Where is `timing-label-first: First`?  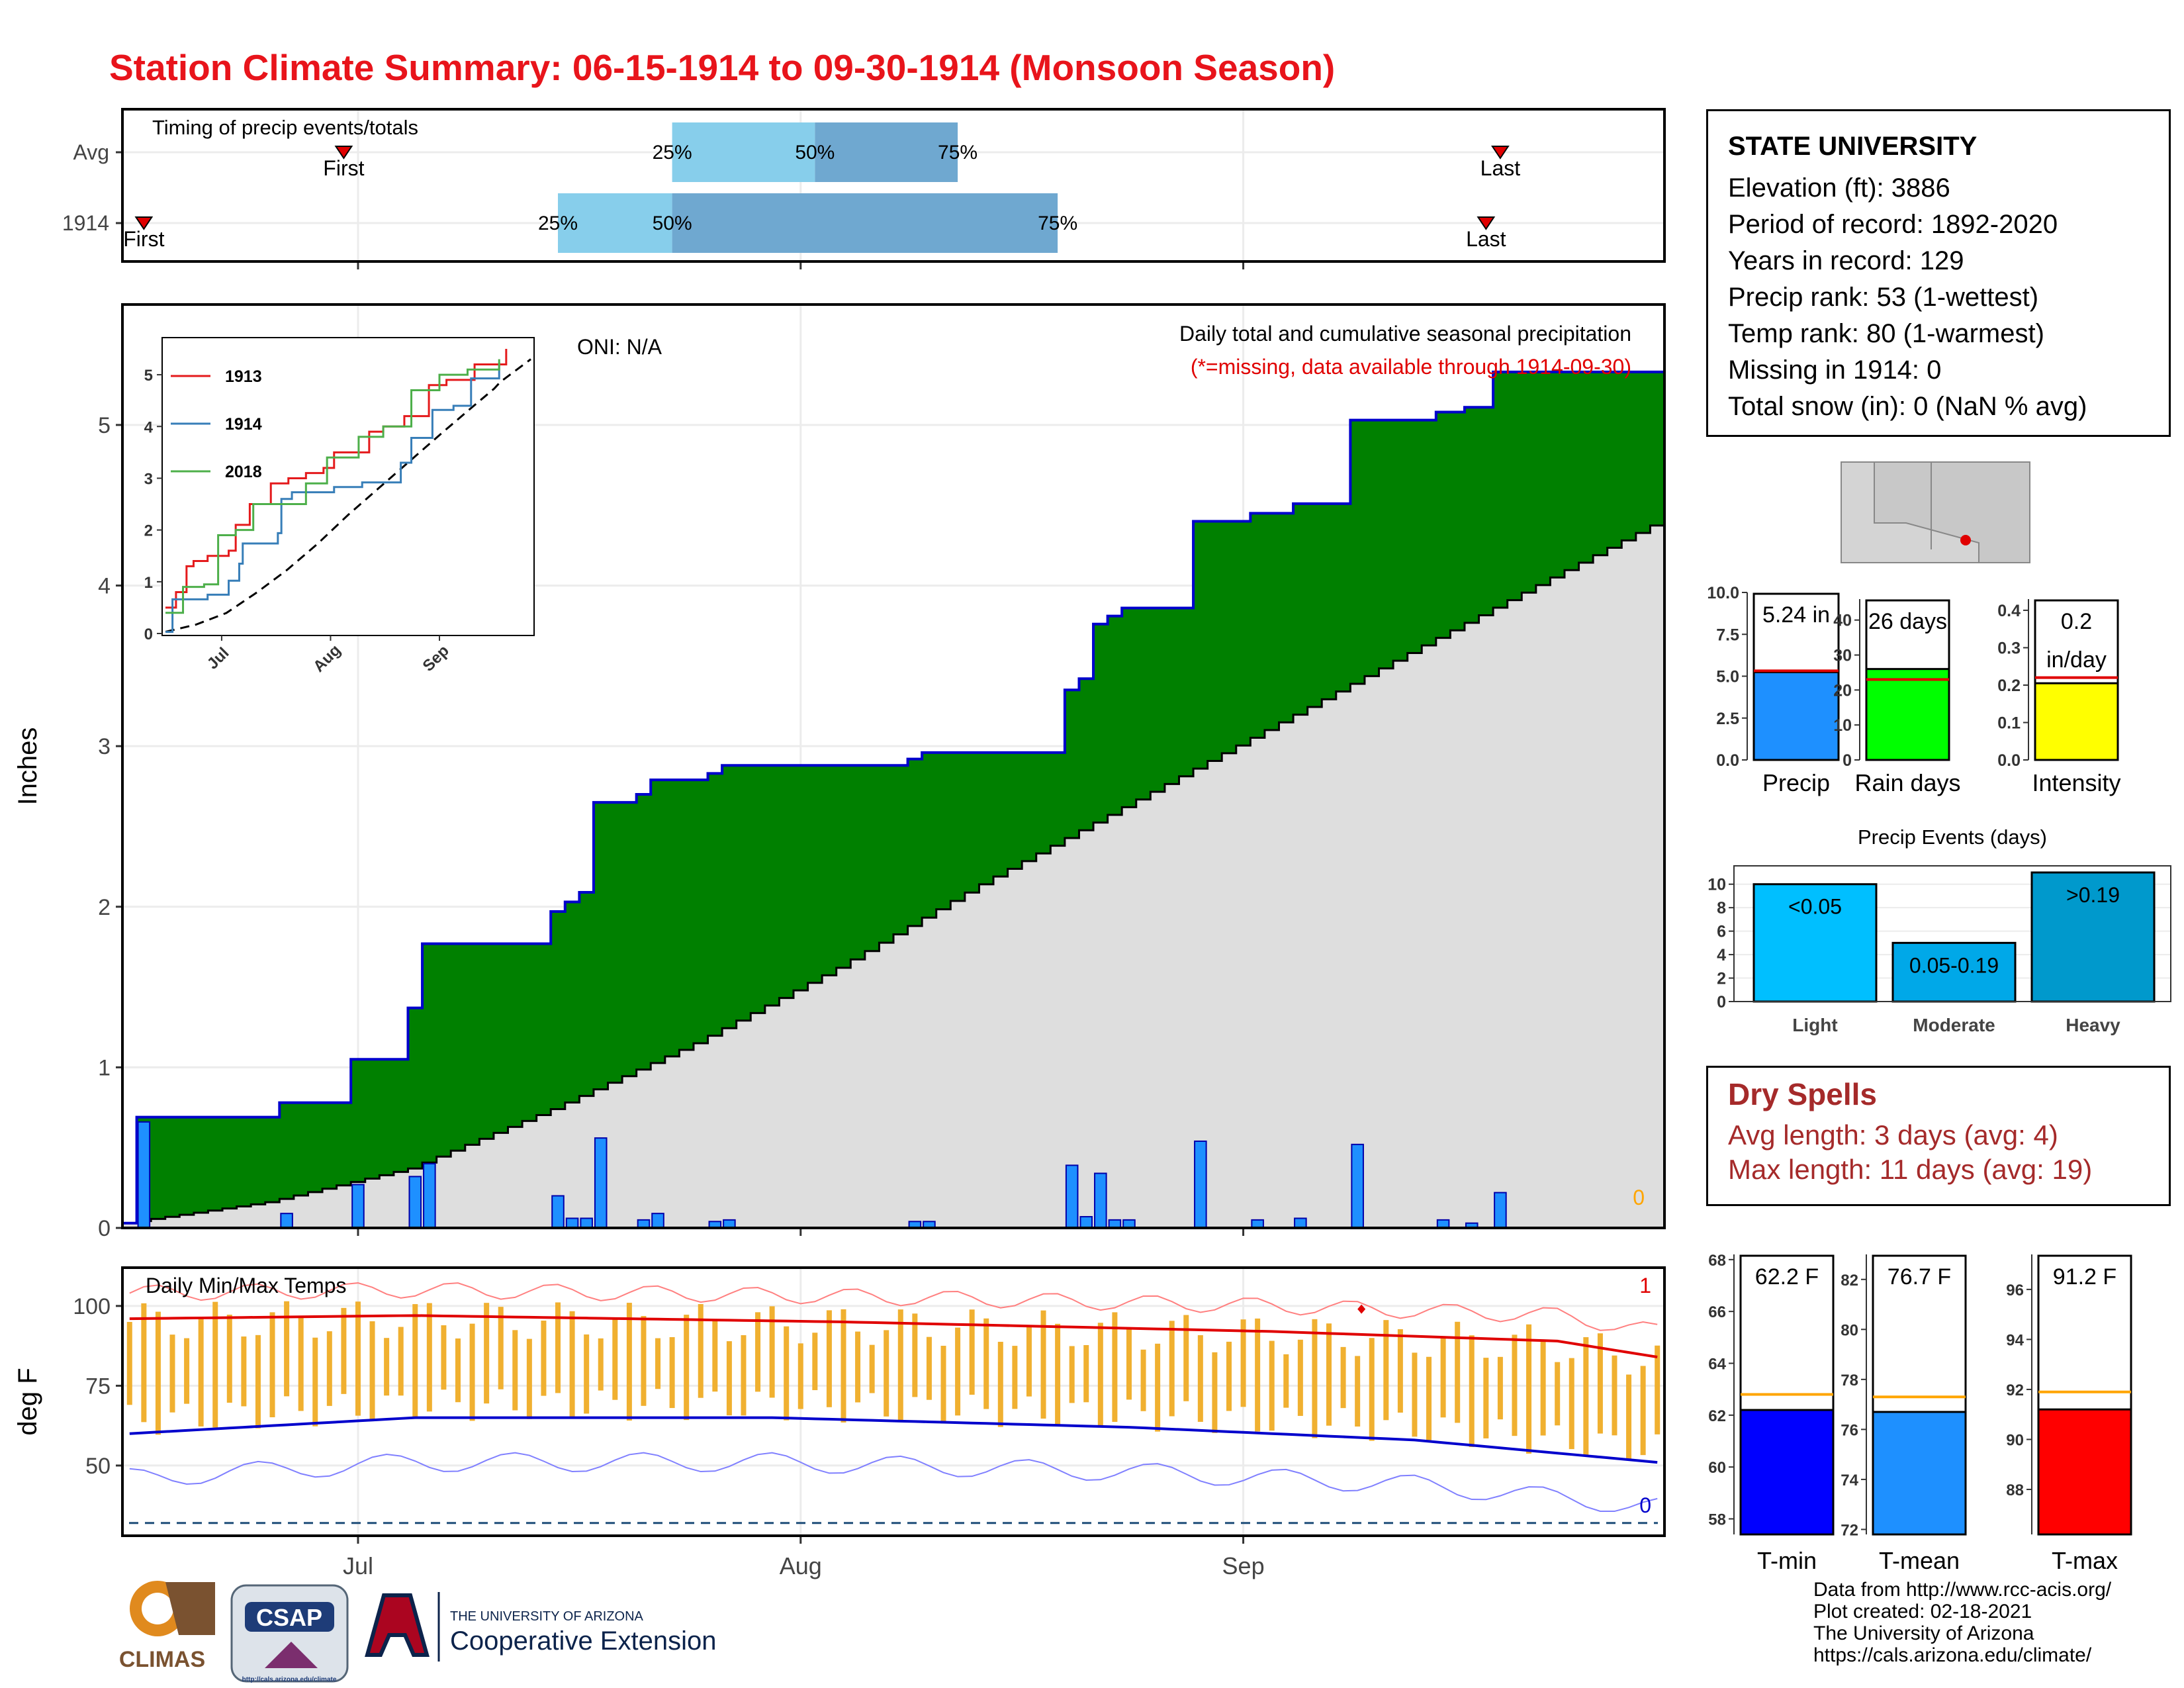
timing-label-first: First is located at coordinates (343, 168).